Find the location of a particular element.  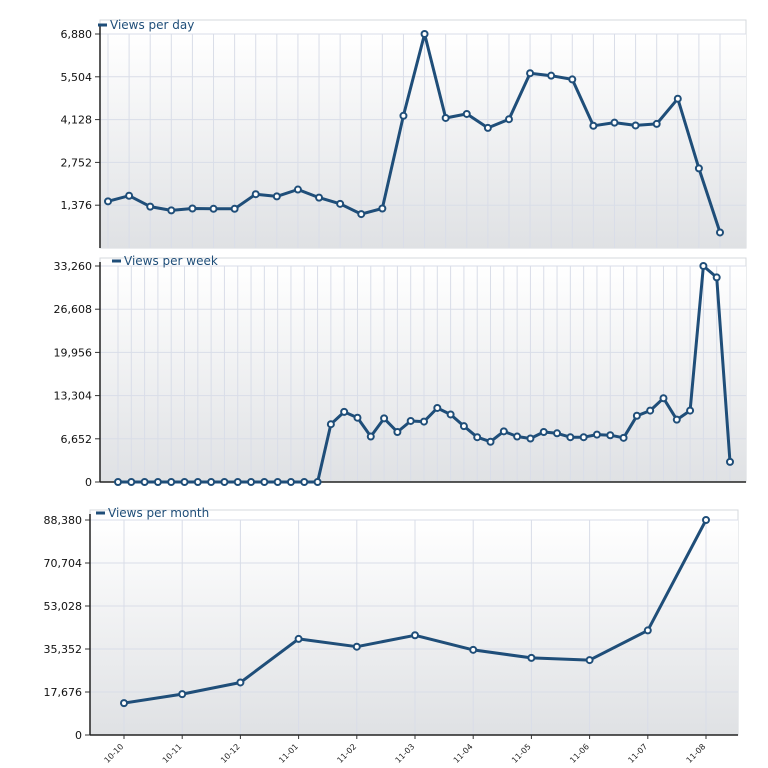

x-tick-label: 10-11 is located at coordinates (172, 753).